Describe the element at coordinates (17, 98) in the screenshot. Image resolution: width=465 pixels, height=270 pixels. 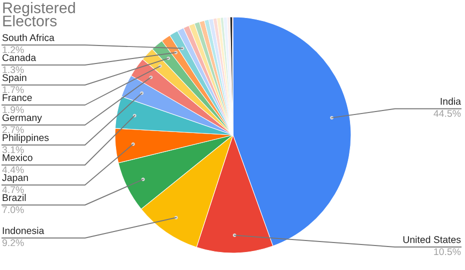
I see `slice-label: France` at that location.